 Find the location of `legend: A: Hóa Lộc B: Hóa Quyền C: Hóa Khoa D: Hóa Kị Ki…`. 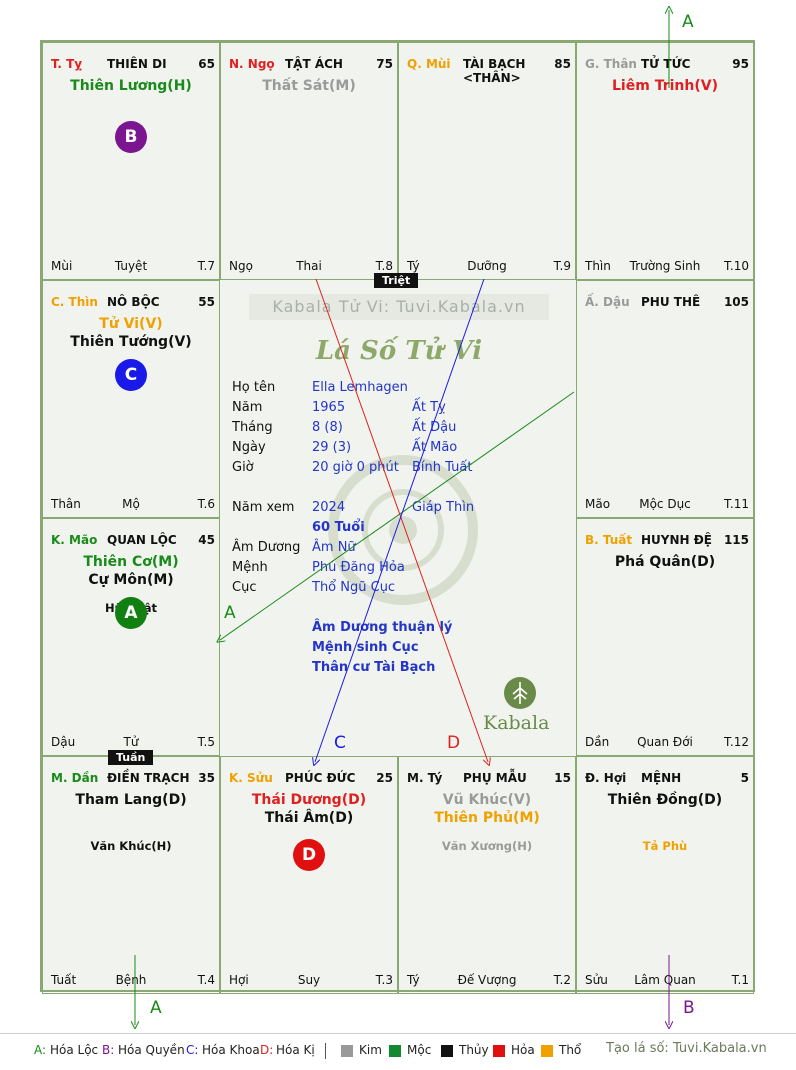

legend: A: Hóa Lộc B: Hóa Quyền C: Hóa Khoa D: Hóa Kị Ki… is located at coordinates (398, 1051).